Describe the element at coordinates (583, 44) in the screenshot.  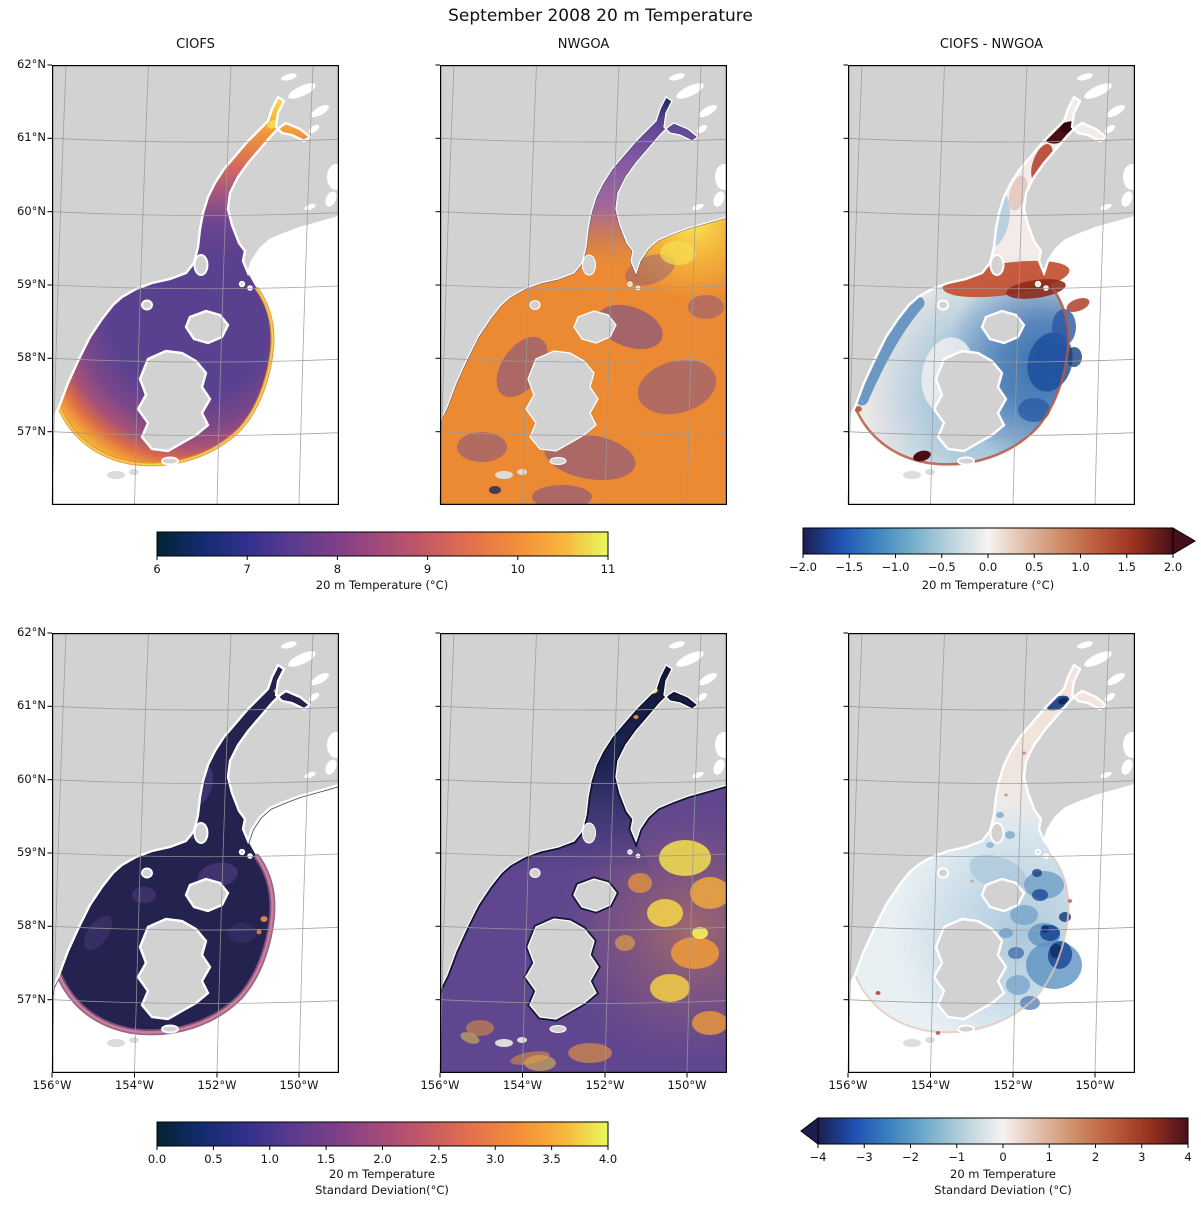
I see `panel-title-nwgoa: NWGOA` at that location.